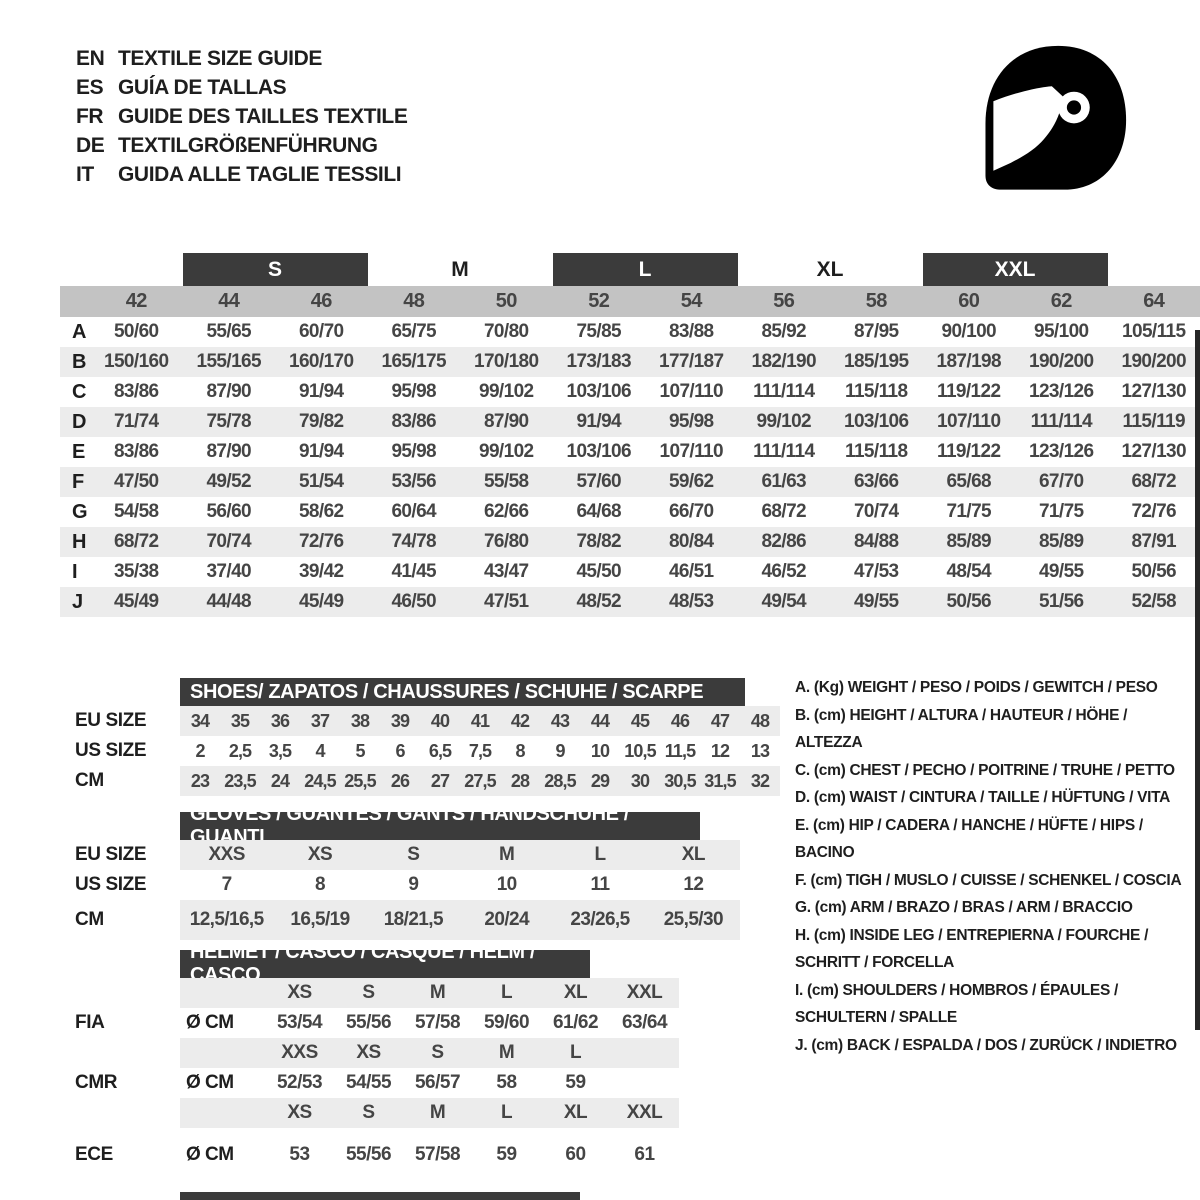  What do you see at coordinates (1197, 680) in the screenshot?
I see `cropped-right-edge` at bounding box center [1197, 680].